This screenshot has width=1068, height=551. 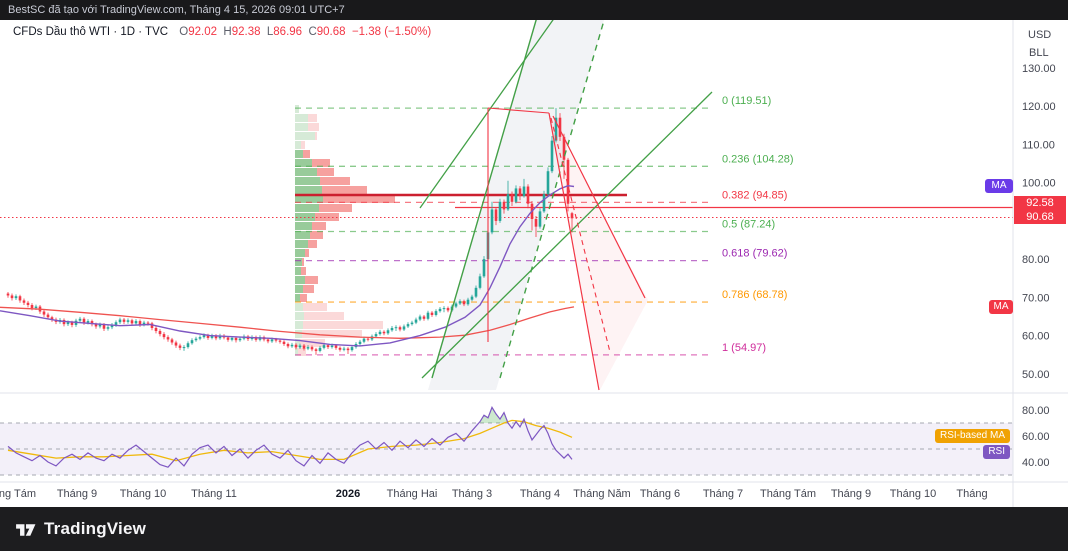 I want to click on rsi-axis-tick: 40.00, so click(x=1036, y=463).